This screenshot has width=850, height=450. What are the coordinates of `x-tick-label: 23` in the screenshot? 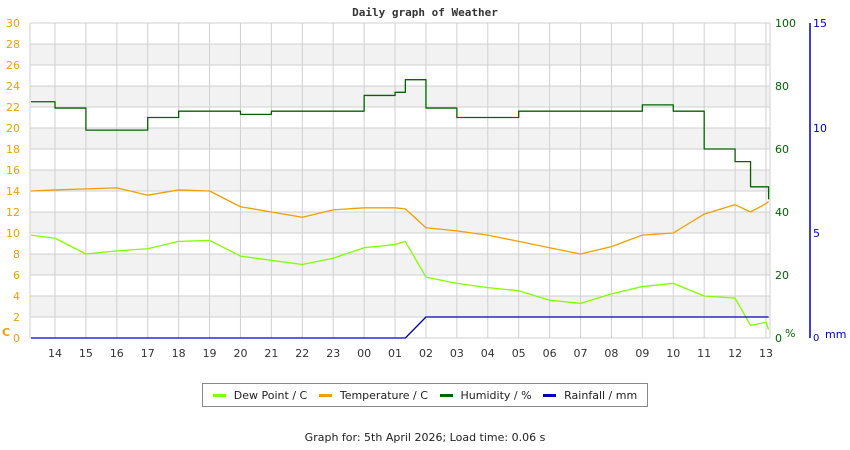 It's located at (333, 353).